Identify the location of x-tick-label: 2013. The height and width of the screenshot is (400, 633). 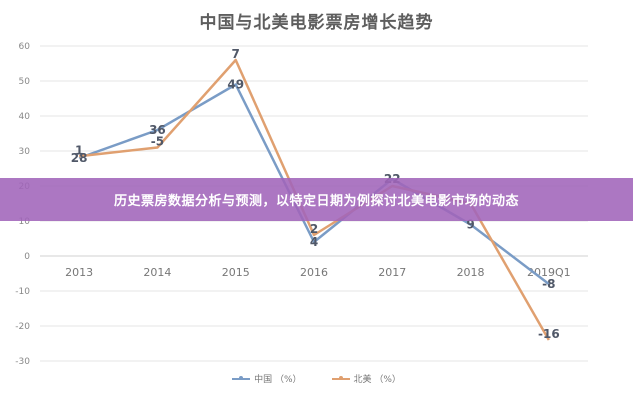
(79, 272).